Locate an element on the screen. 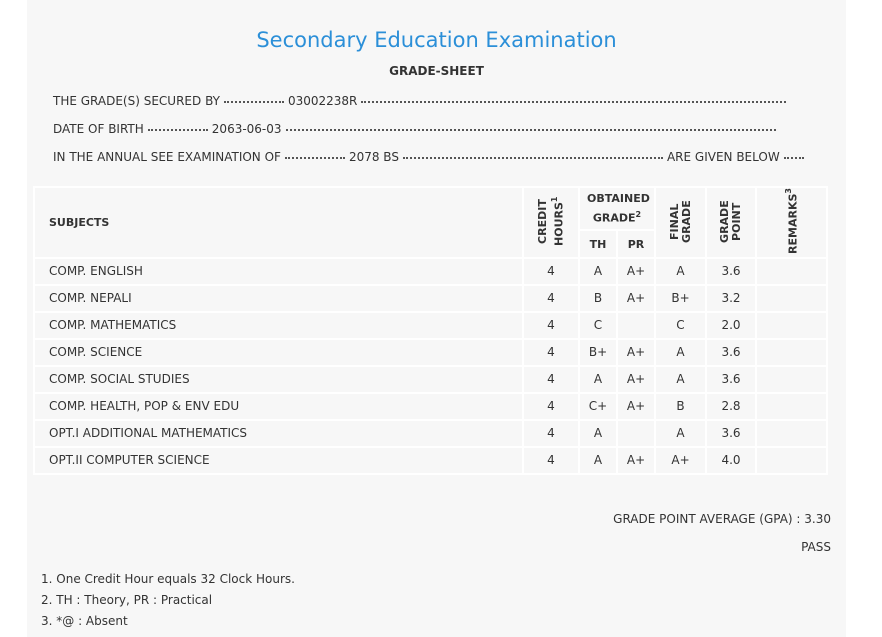  header-text: OBTAINED GRADE is located at coordinates (618, 208).